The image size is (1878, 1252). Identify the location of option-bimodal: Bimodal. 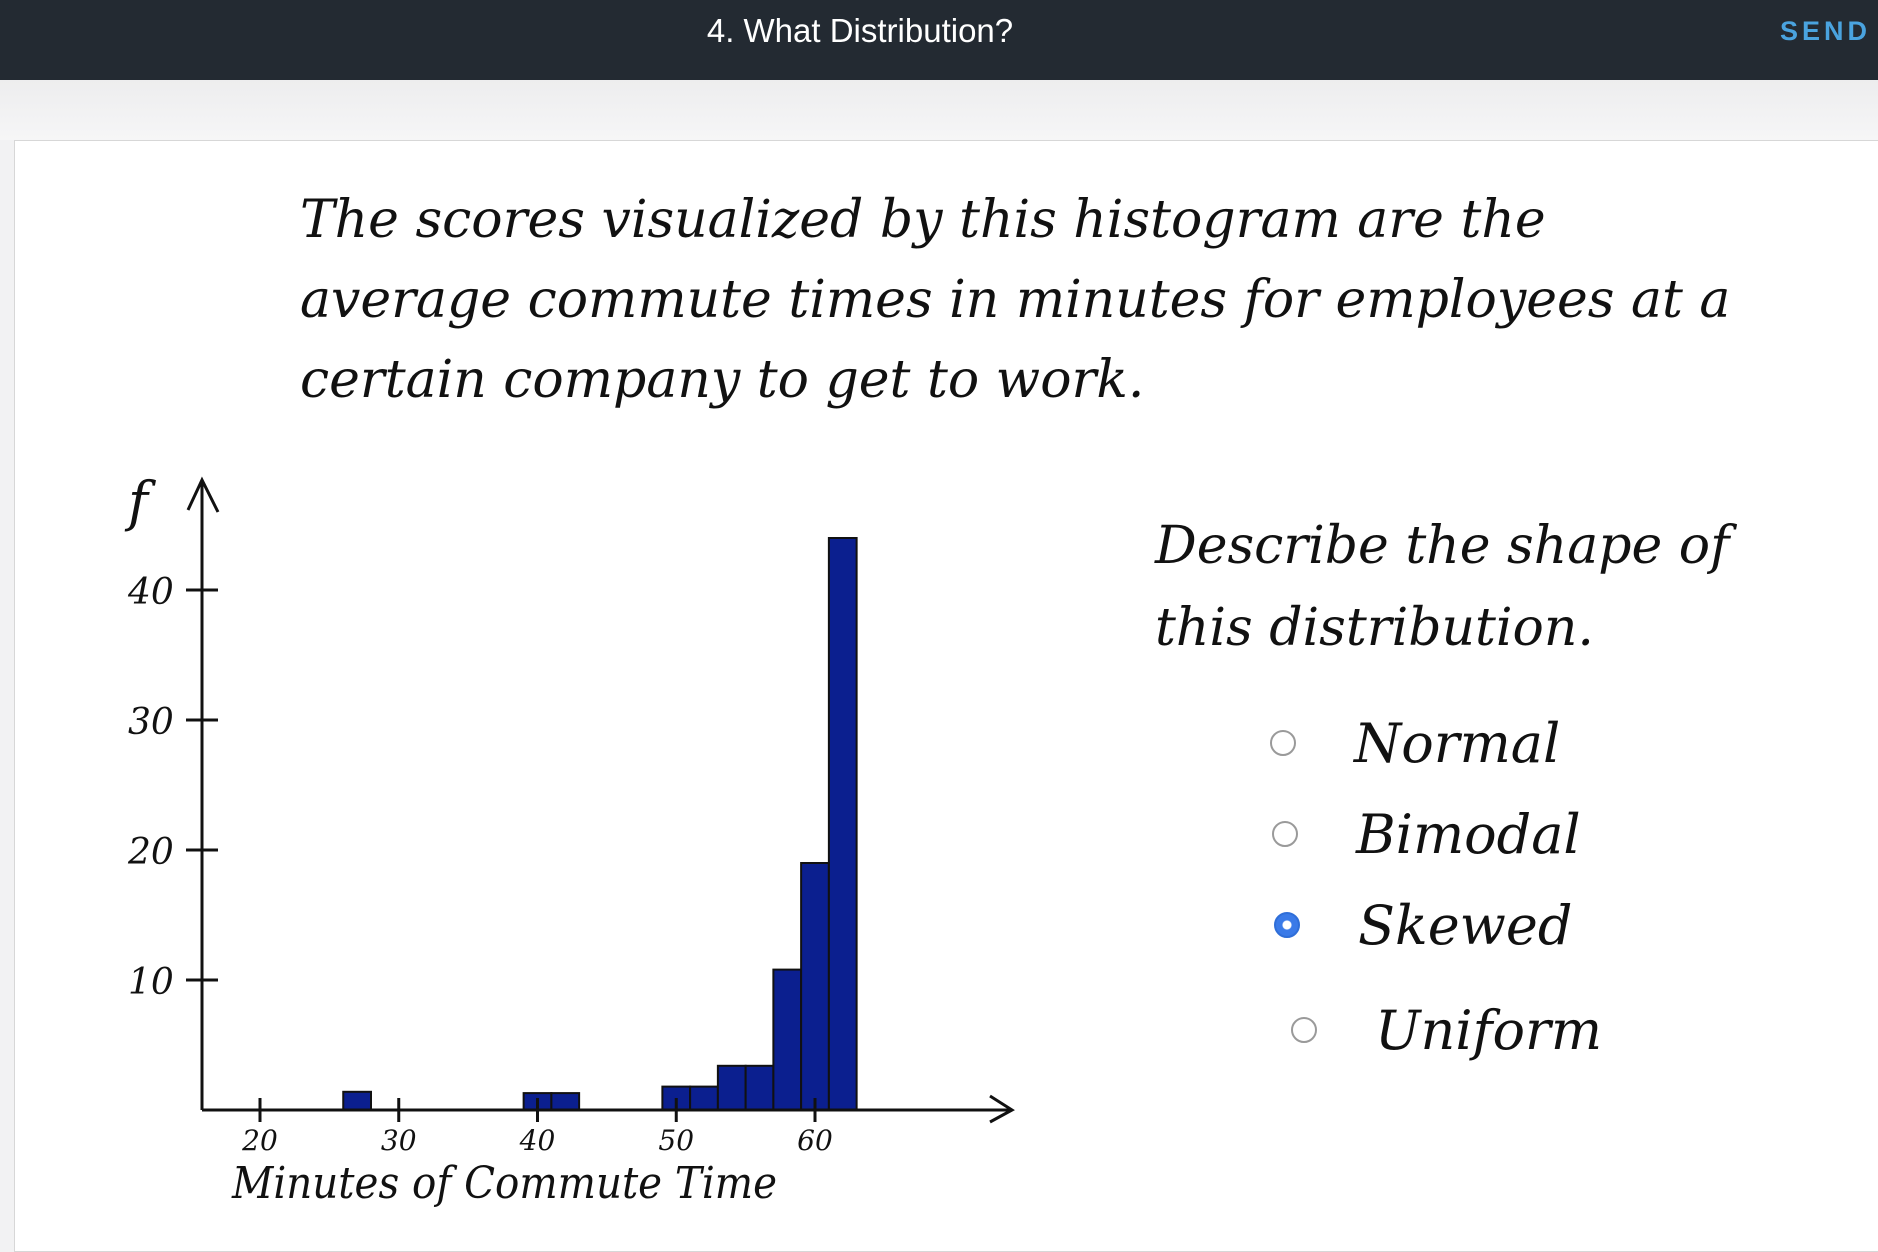
(1482, 838).